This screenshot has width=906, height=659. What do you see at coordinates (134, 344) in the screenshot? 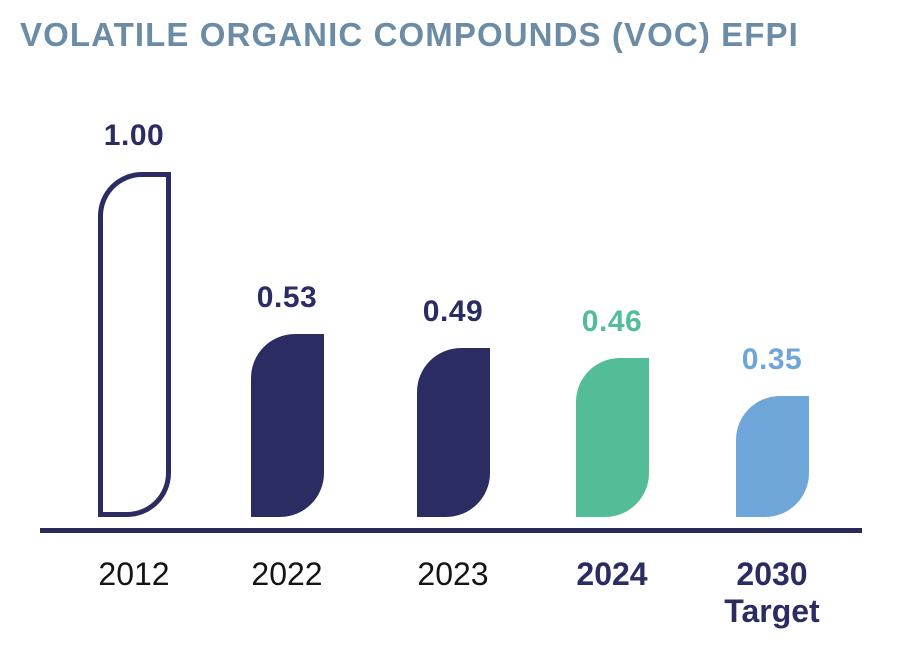
I see `bar-2012` at bounding box center [134, 344].